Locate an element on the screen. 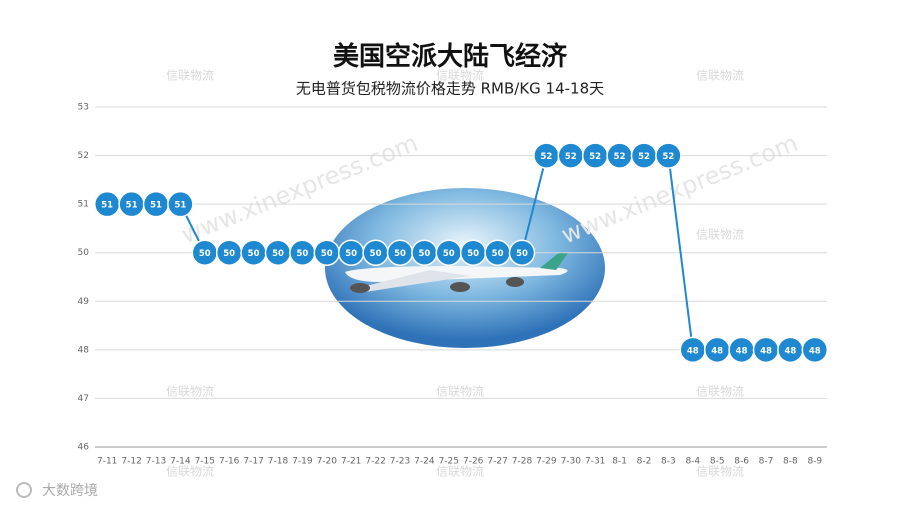 This screenshot has width=900, height=507. y-tick-label: 51 is located at coordinates (83, 205).